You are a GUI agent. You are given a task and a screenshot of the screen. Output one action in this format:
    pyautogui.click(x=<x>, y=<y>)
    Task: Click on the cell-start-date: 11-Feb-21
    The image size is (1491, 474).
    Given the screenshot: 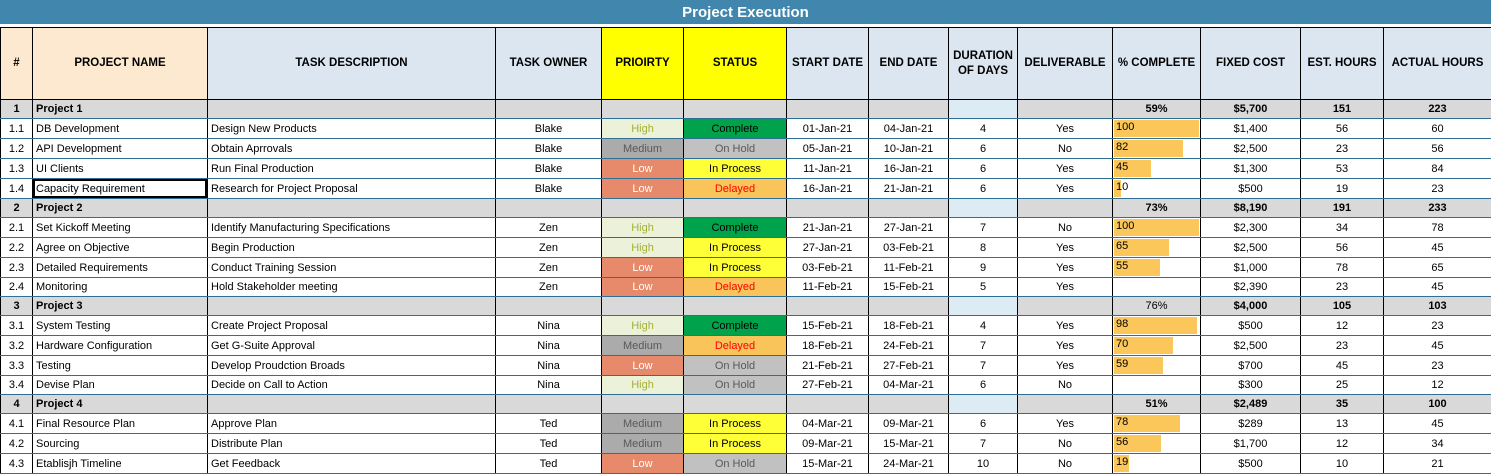 What is the action you would take?
    pyautogui.click(x=828, y=287)
    